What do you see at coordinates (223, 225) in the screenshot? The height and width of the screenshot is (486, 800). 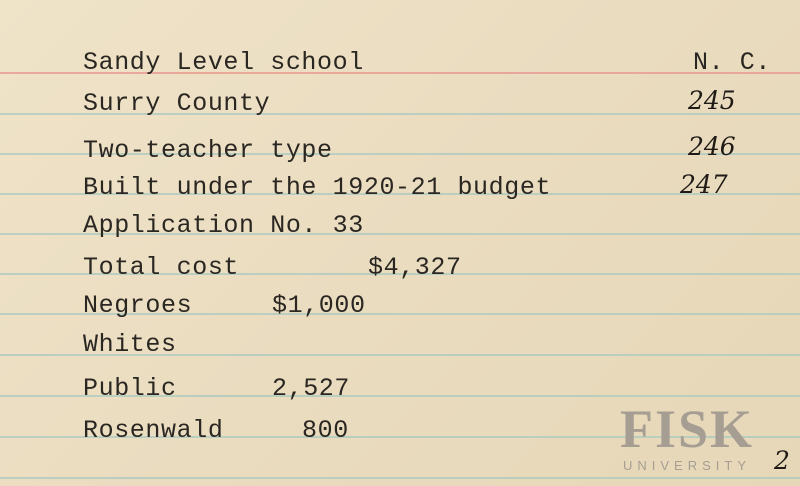 I see `application-number: Application No. 33` at bounding box center [223, 225].